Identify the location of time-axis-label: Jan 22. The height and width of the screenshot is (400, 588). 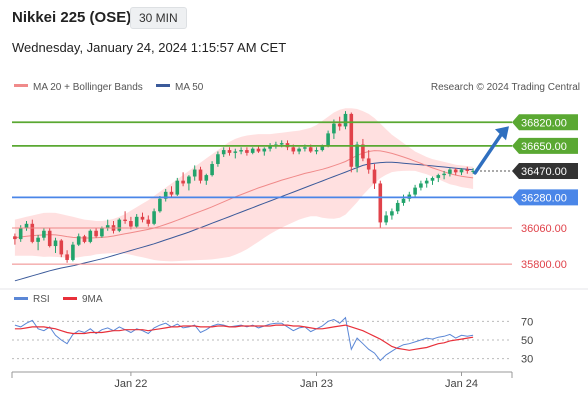
(130, 384).